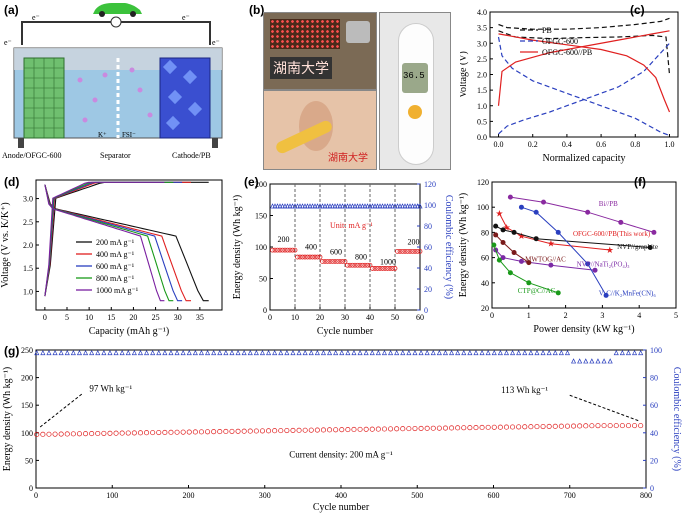  What do you see at coordinates (320, 130) in the screenshot?
I see `ear-photo: 湖南大学` at bounding box center [320, 130].